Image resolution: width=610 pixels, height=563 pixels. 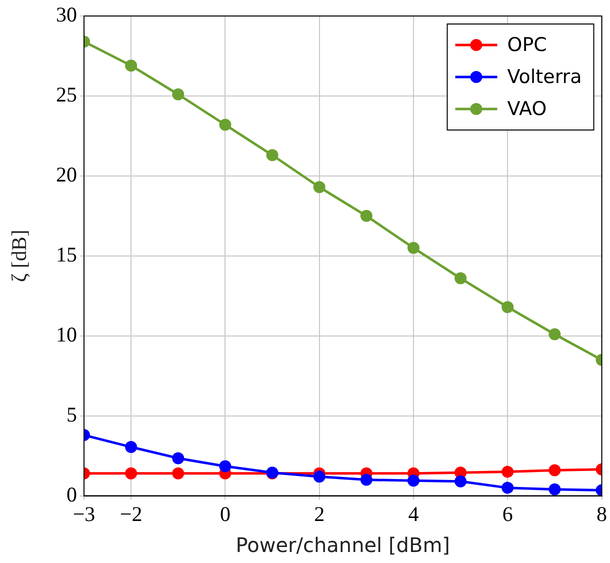 What do you see at coordinates (414, 514) in the screenshot?
I see `x-tick-label: 4` at bounding box center [414, 514].